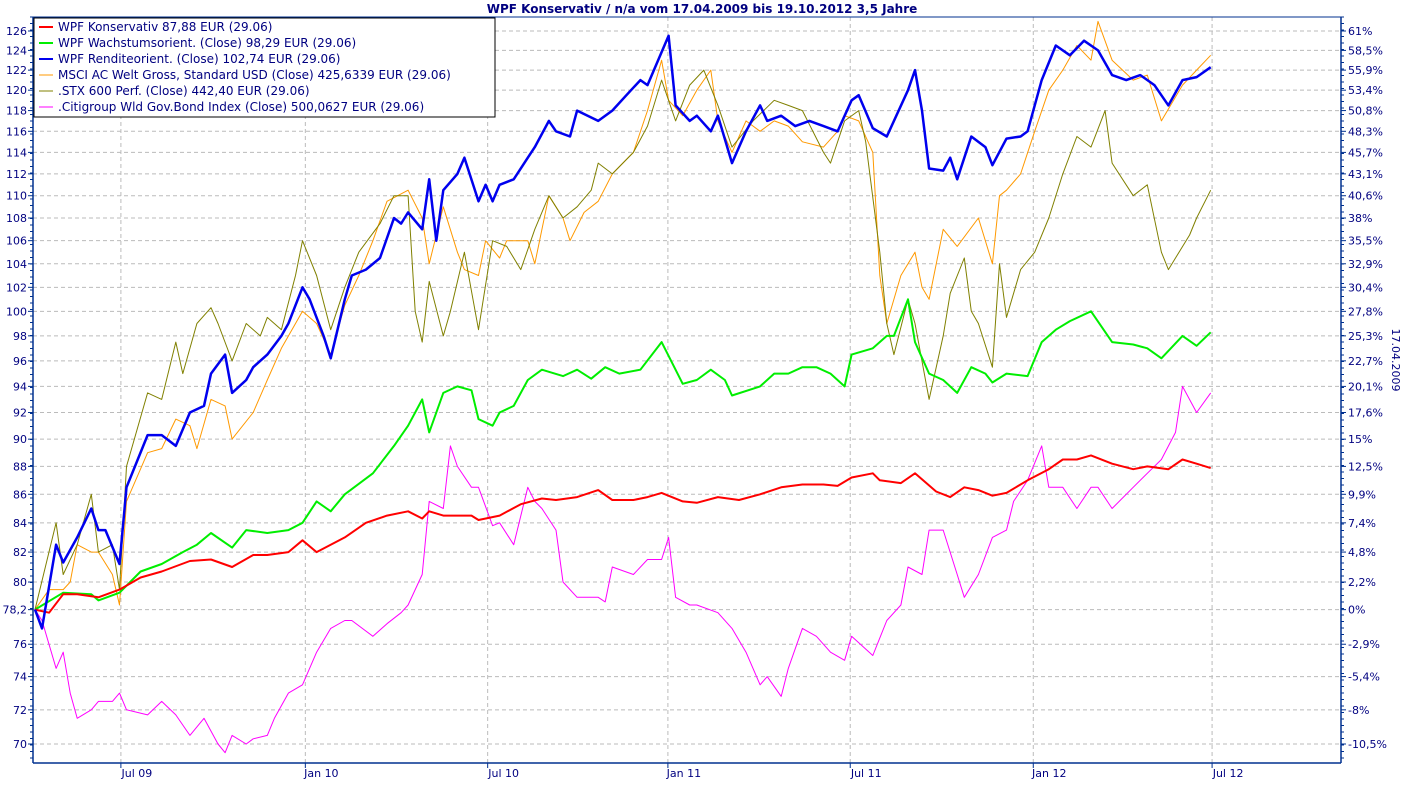  What do you see at coordinates (1365, 336) in the screenshot?
I see `y-tick-label-right: 25,3%` at bounding box center [1365, 336].